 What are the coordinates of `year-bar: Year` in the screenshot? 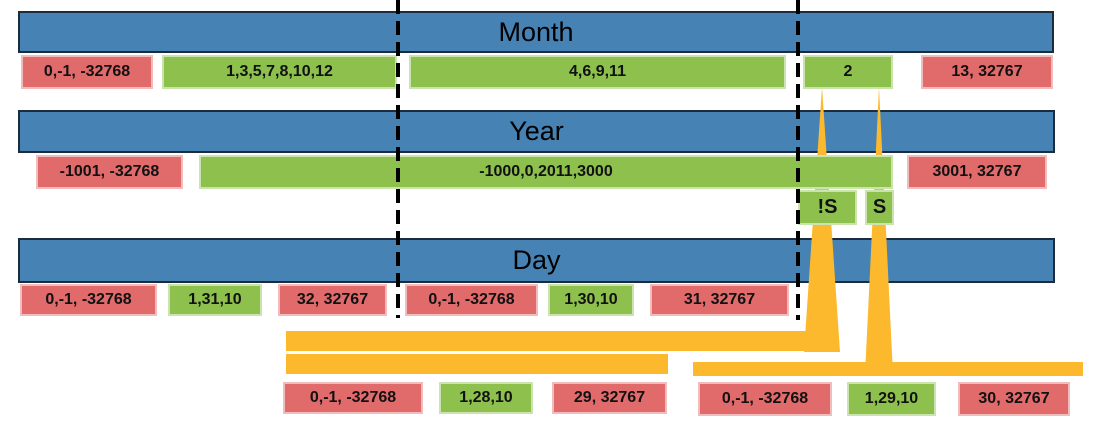 It's located at (536, 131).